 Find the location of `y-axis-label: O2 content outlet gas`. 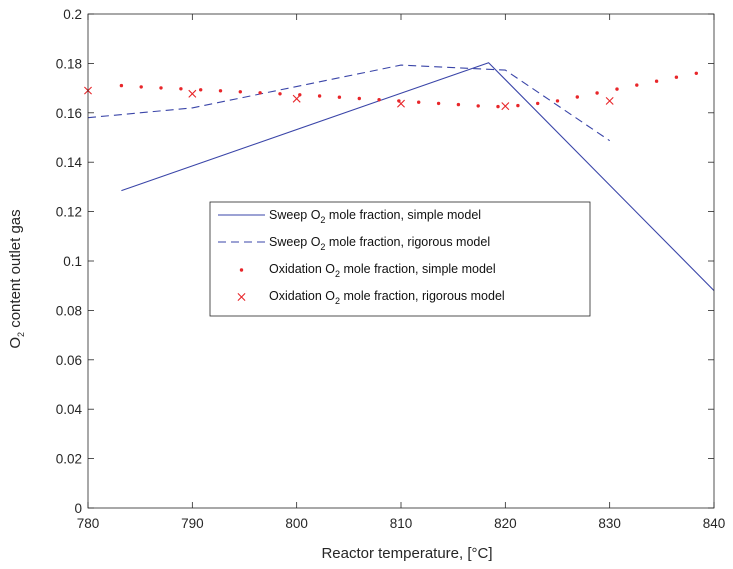

y-axis-label: O2 content outlet gas is located at coordinates (16, 278).